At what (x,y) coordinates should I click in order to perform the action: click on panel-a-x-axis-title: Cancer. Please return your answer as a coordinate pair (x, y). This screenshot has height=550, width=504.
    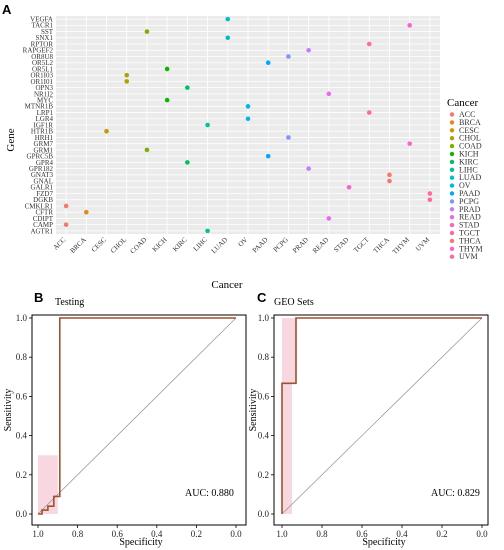
    Looking at the image, I should click on (226, 285).